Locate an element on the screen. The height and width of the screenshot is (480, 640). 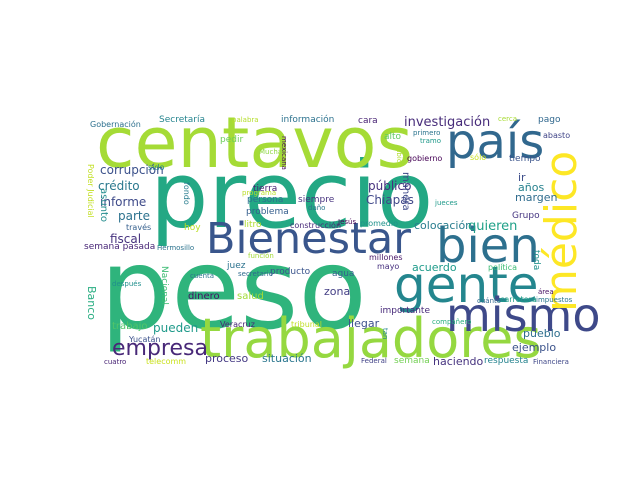
word-mexicana: mexicana is located at coordinates (284, 153).